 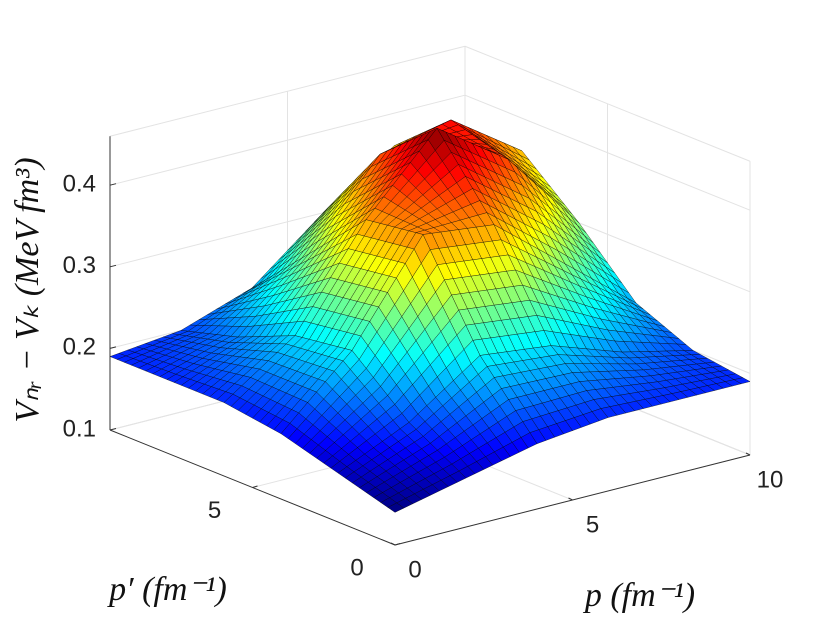 What do you see at coordinates (592, 524) in the screenshot?
I see `x-tick-label: 5` at bounding box center [592, 524].